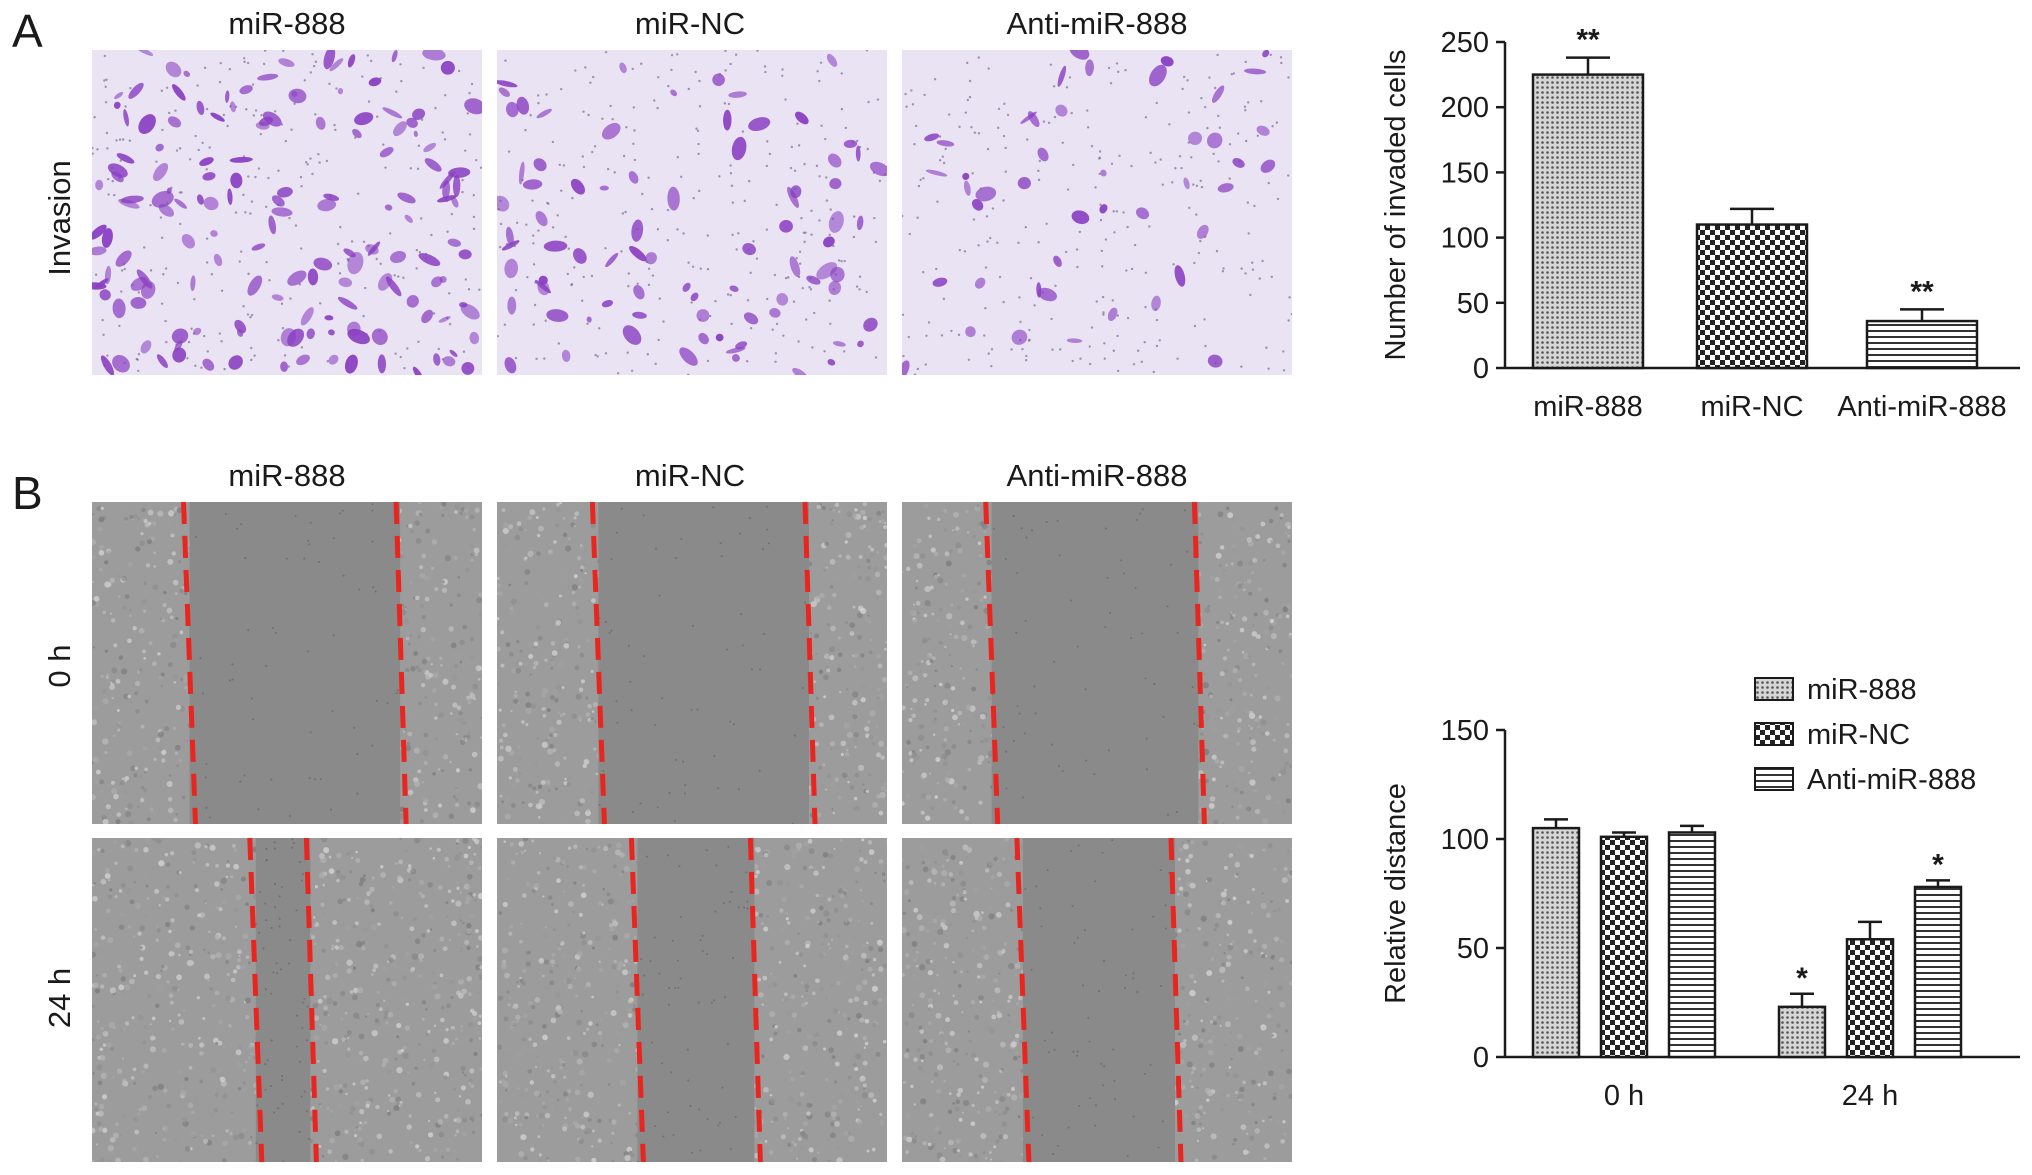  Describe the element at coordinates (1396, 893) in the screenshot. I see `y-axis-title: Relative distance` at that location.